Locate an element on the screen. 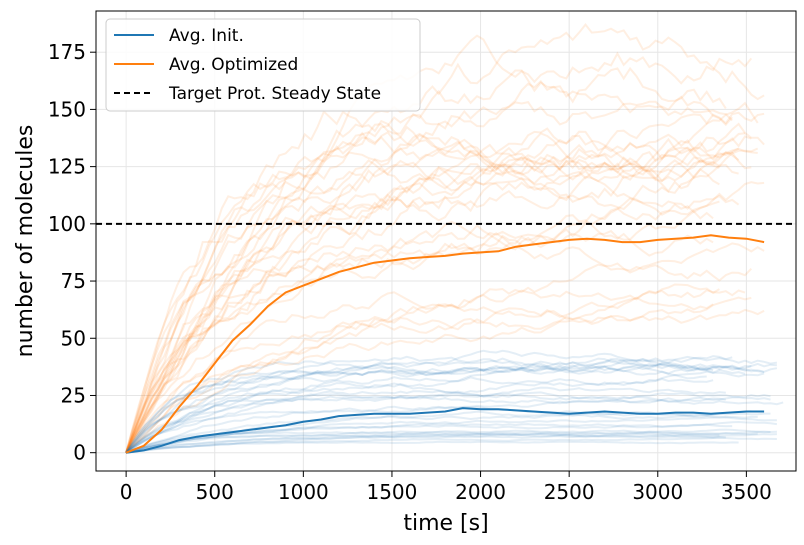 This screenshot has width=804, height=545. legend-label-optimized: Avg. Optimized is located at coordinates (233, 65).